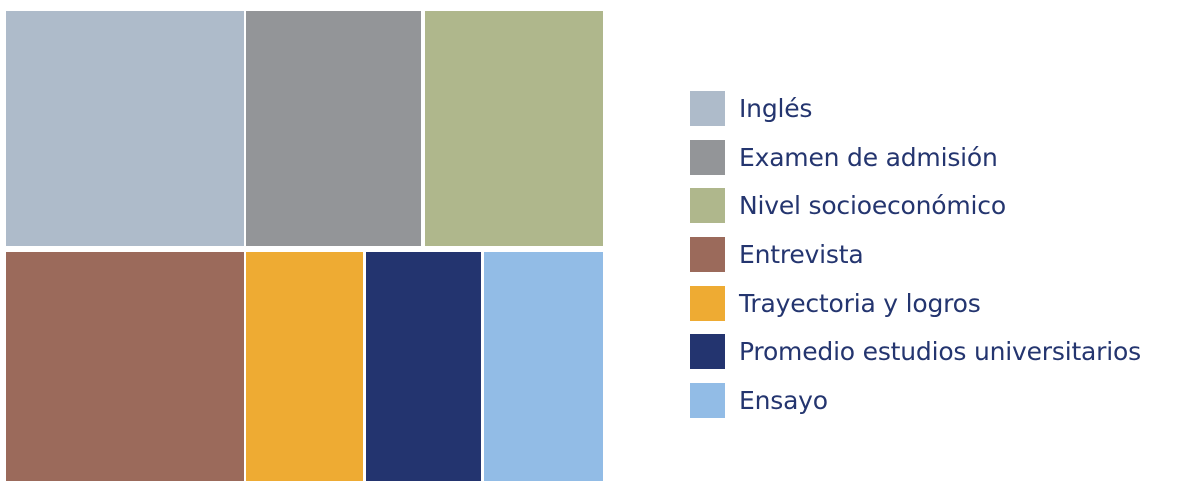  I want to click on legend-label: Nivel socioeconómico, so click(872, 206).